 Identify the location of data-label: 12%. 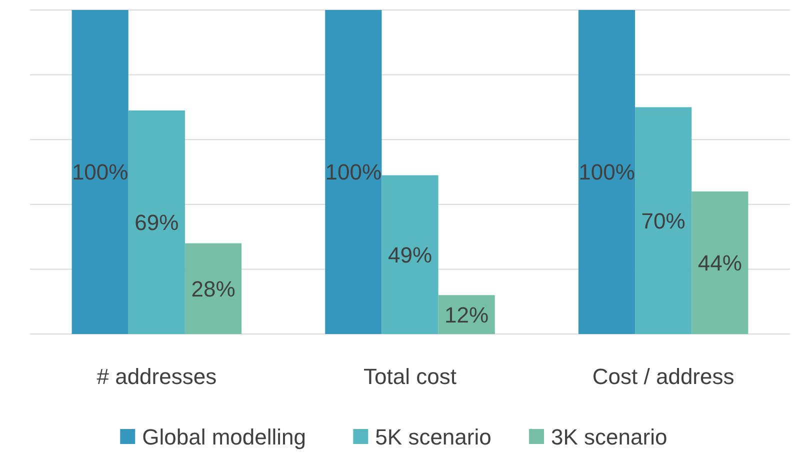
(466, 315).